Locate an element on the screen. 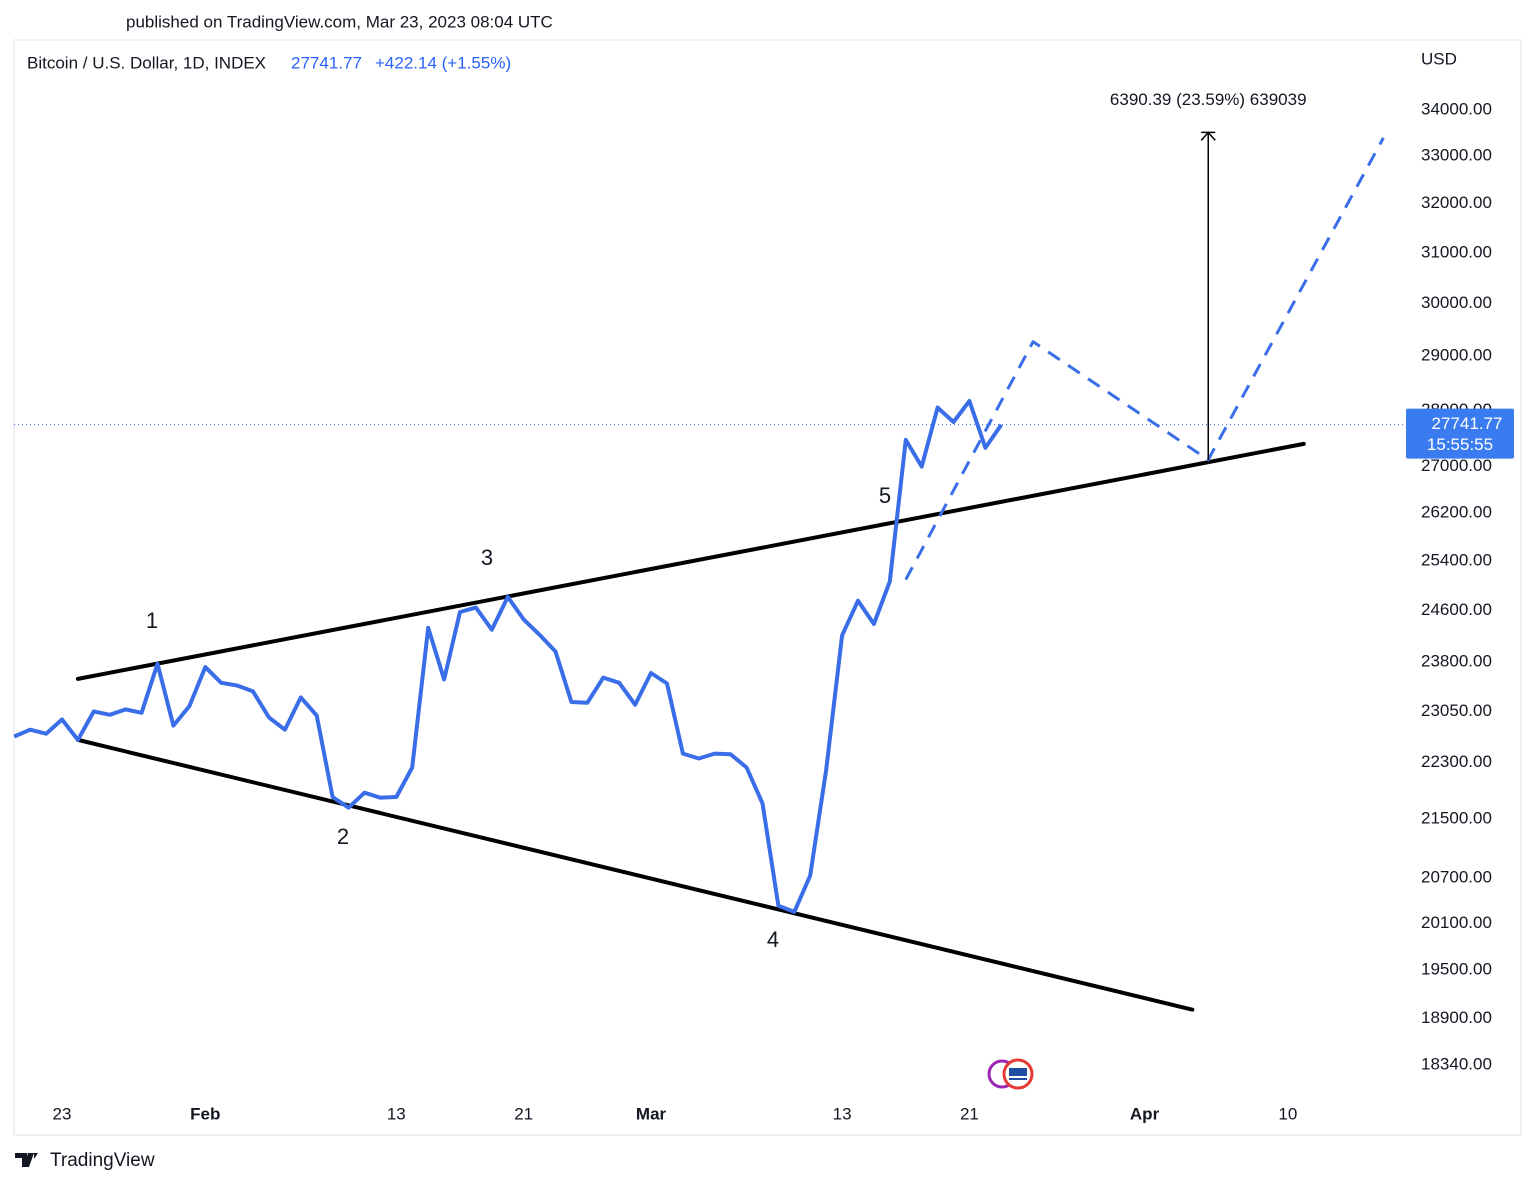 This screenshot has height=1186, width=1536. wave-label: 3 is located at coordinates (487, 557).